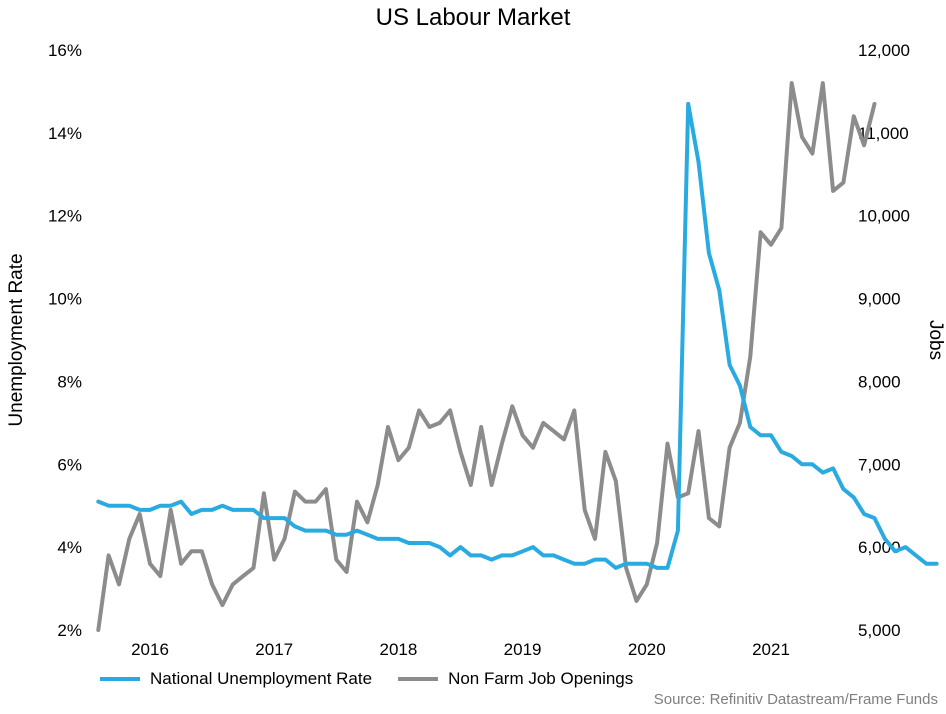 The height and width of the screenshot is (714, 946). I want to click on legend-item-unemployment: National Unemployment Rate, so click(236, 679).